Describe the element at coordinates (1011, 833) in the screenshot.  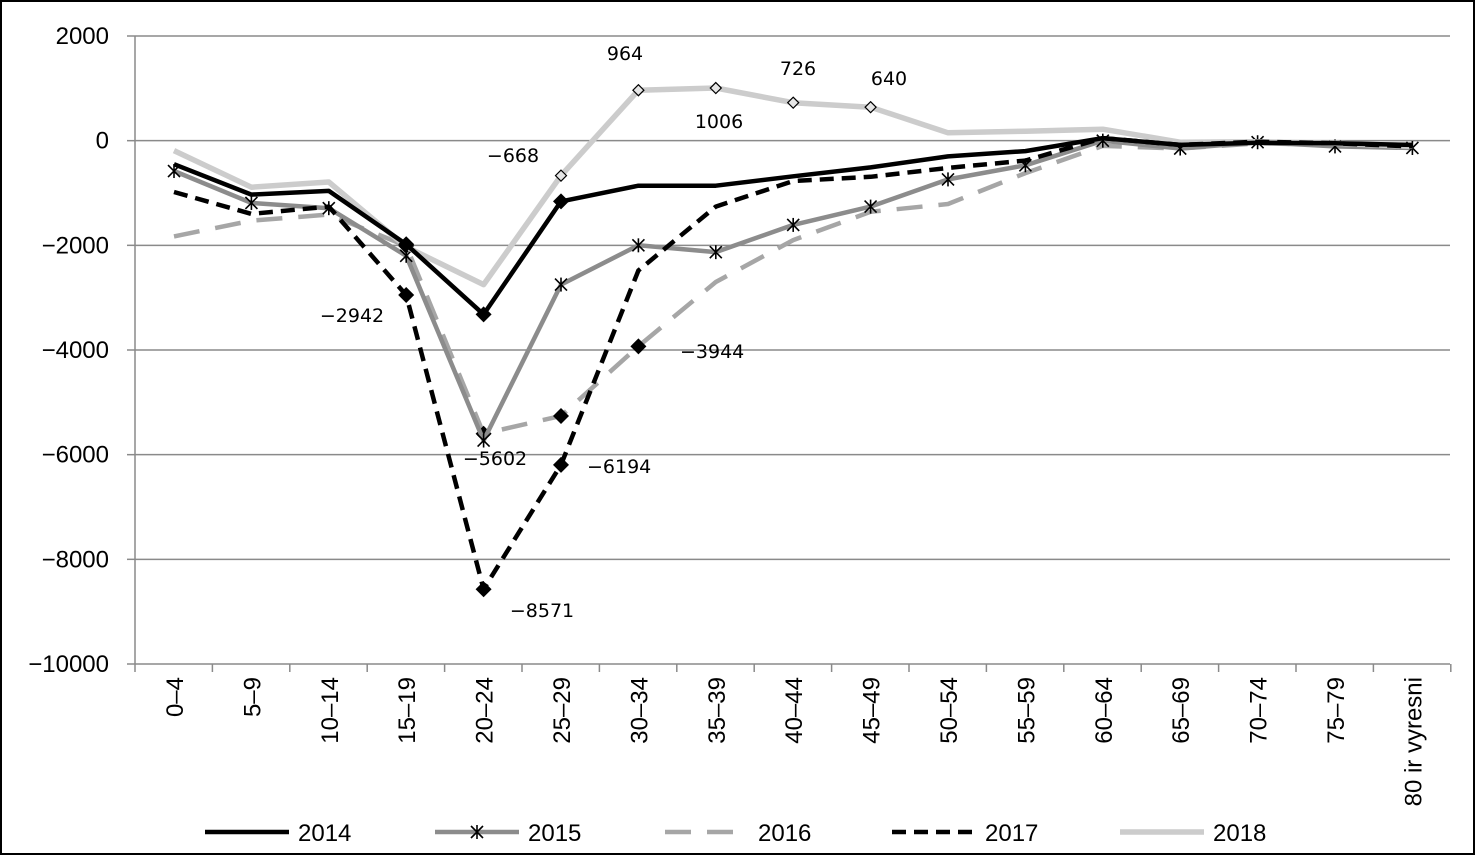
I see `legend-label: 2017` at that location.